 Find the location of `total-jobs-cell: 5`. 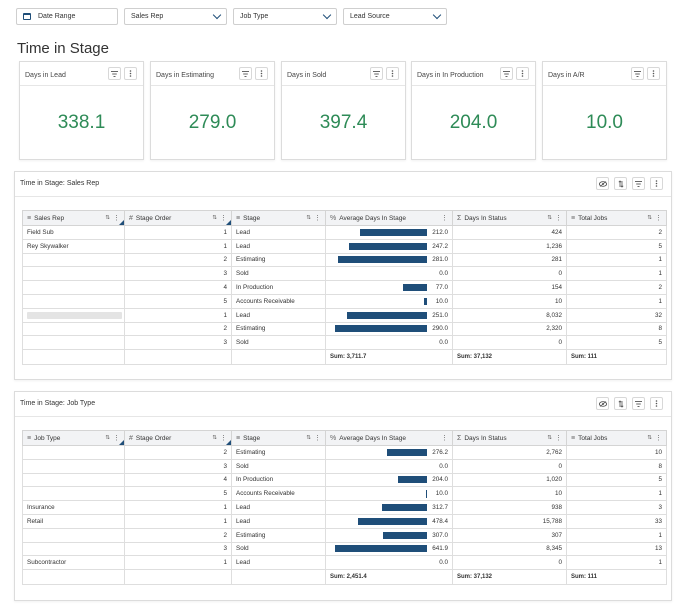

total-jobs-cell: 5 is located at coordinates (616, 246).